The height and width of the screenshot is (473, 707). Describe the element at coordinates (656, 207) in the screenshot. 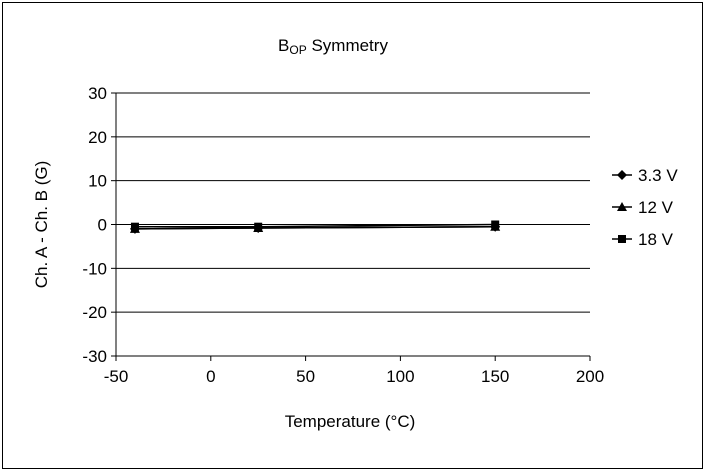

I see `legend-label-2: 12 V` at that location.